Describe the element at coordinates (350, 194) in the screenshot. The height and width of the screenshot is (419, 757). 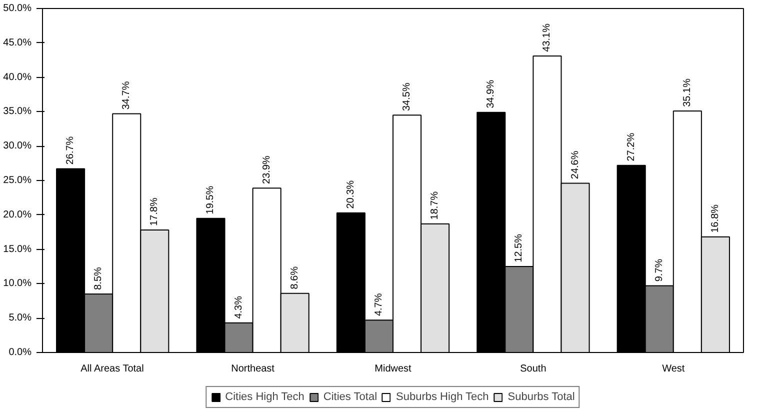
I see `data-label: 20.3%` at that location.